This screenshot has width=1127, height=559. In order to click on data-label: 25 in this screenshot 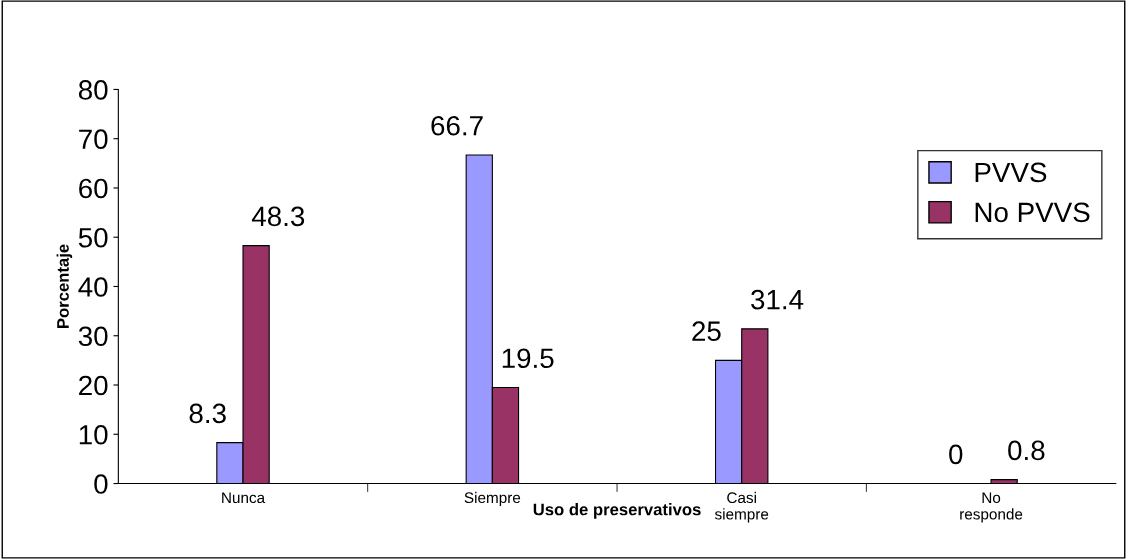, I will do `click(706, 331)`.